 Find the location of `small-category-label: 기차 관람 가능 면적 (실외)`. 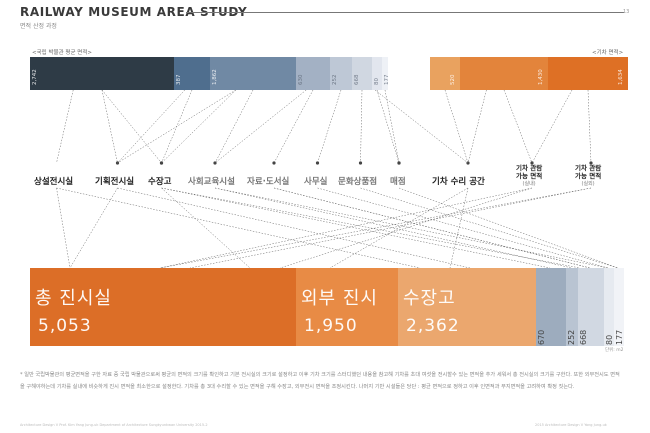

small-category-label: 기차 관람 가능 면적 (실외) is located at coordinates (588, 176).